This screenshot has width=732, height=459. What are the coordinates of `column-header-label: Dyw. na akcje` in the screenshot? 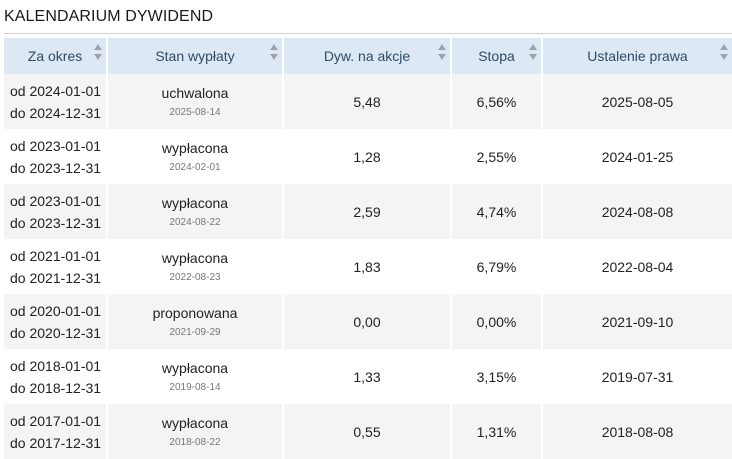 It's located at (367, 56).